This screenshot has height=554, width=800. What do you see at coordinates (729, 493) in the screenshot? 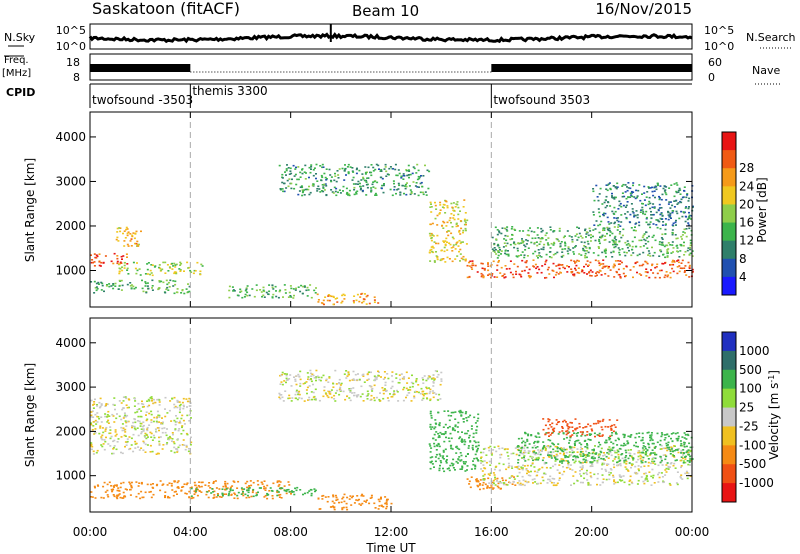
I see `cbar-swatch` at bounding box center [729, 493].